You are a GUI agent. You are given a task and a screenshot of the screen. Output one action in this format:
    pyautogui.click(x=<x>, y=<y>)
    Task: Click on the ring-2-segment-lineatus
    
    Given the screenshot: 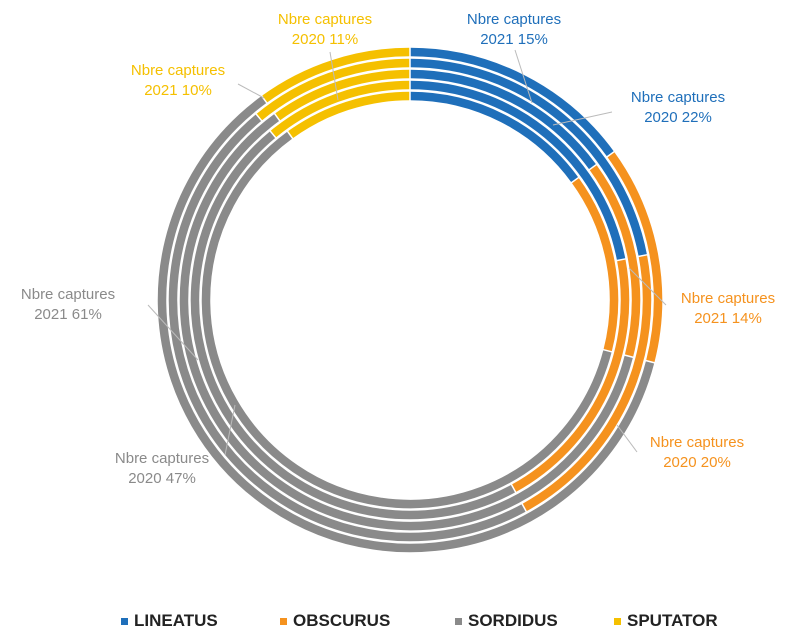 What is the action you would take?
    pyautogui.click(x=528, y=157)
    